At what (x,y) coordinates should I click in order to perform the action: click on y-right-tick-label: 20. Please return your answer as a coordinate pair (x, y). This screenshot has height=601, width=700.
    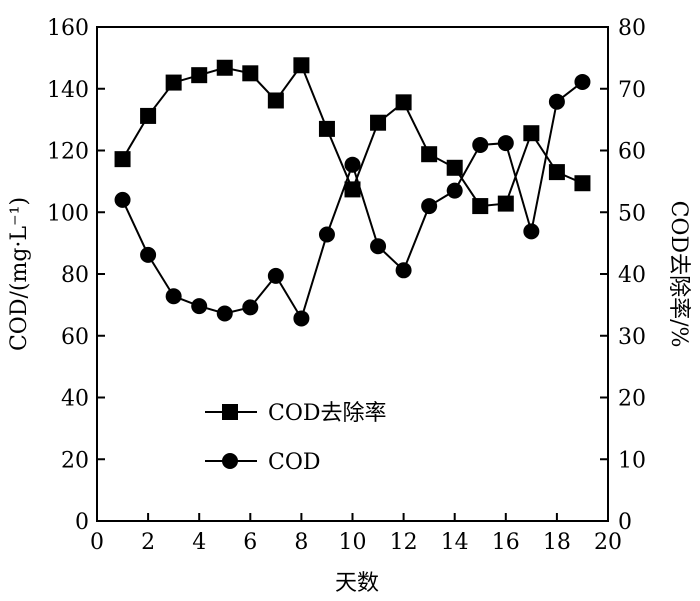
    Looking at the image, I should click on (632, 399).